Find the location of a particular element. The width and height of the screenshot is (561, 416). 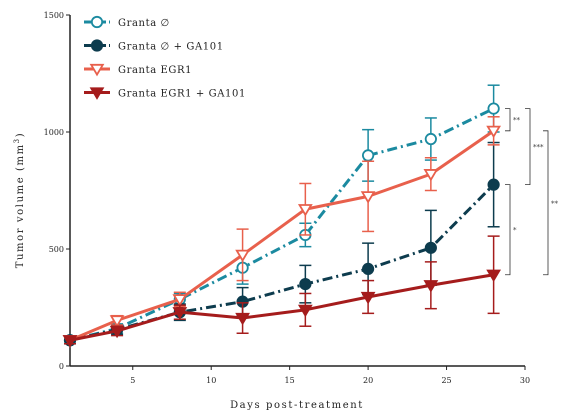

y-tick-label-500: 500 is located at coordinates (56, 249).